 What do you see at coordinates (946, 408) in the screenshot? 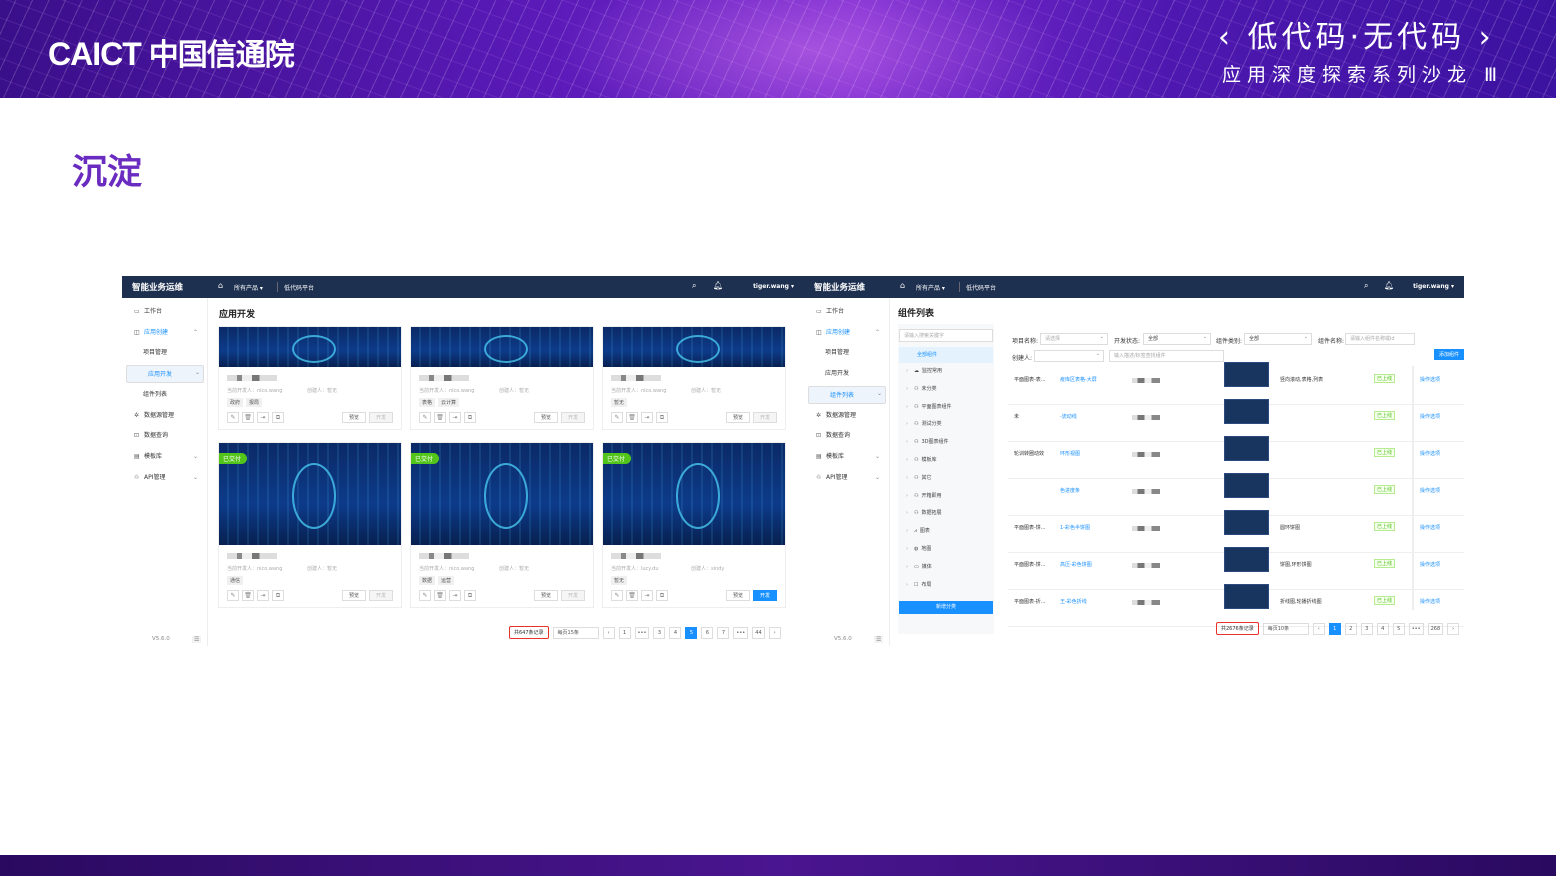
I see `category-item: › ⚇ 平面图表组件` at bounding box center [946, 408].